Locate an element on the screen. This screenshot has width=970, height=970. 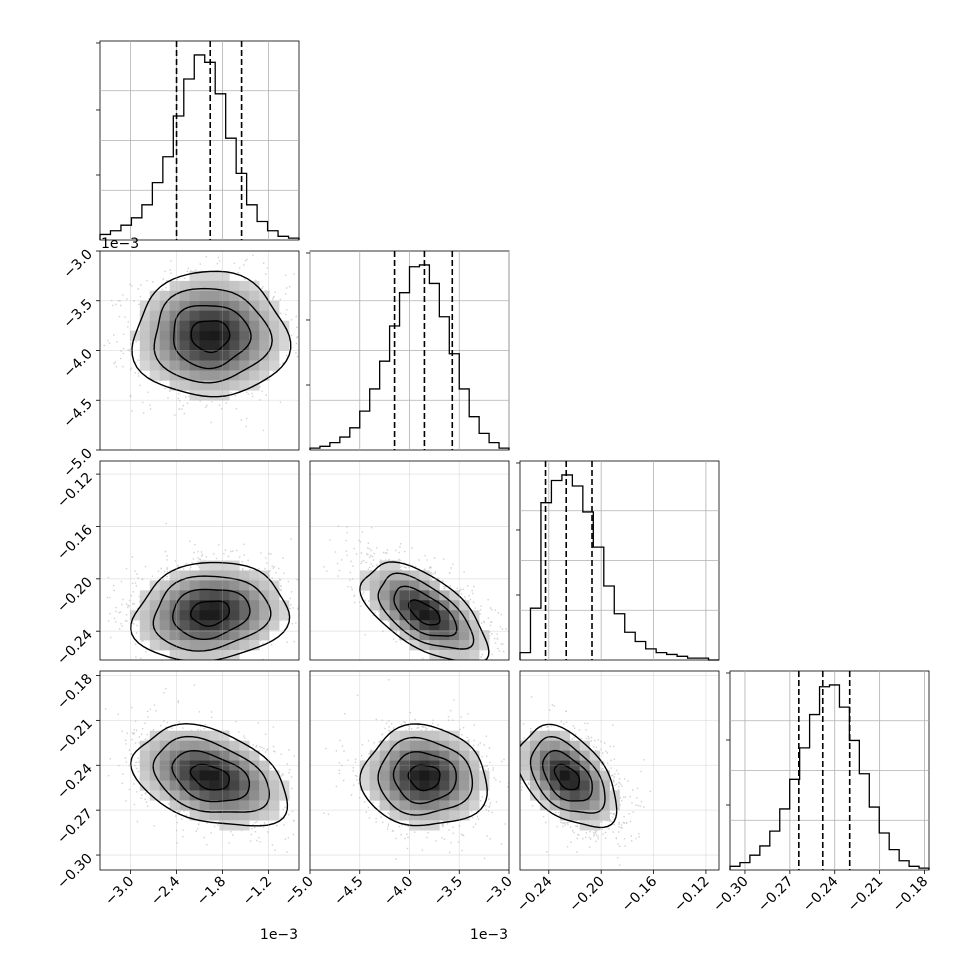
x-offset-label-1: 1e−3 is located at coordinates (489, 935).